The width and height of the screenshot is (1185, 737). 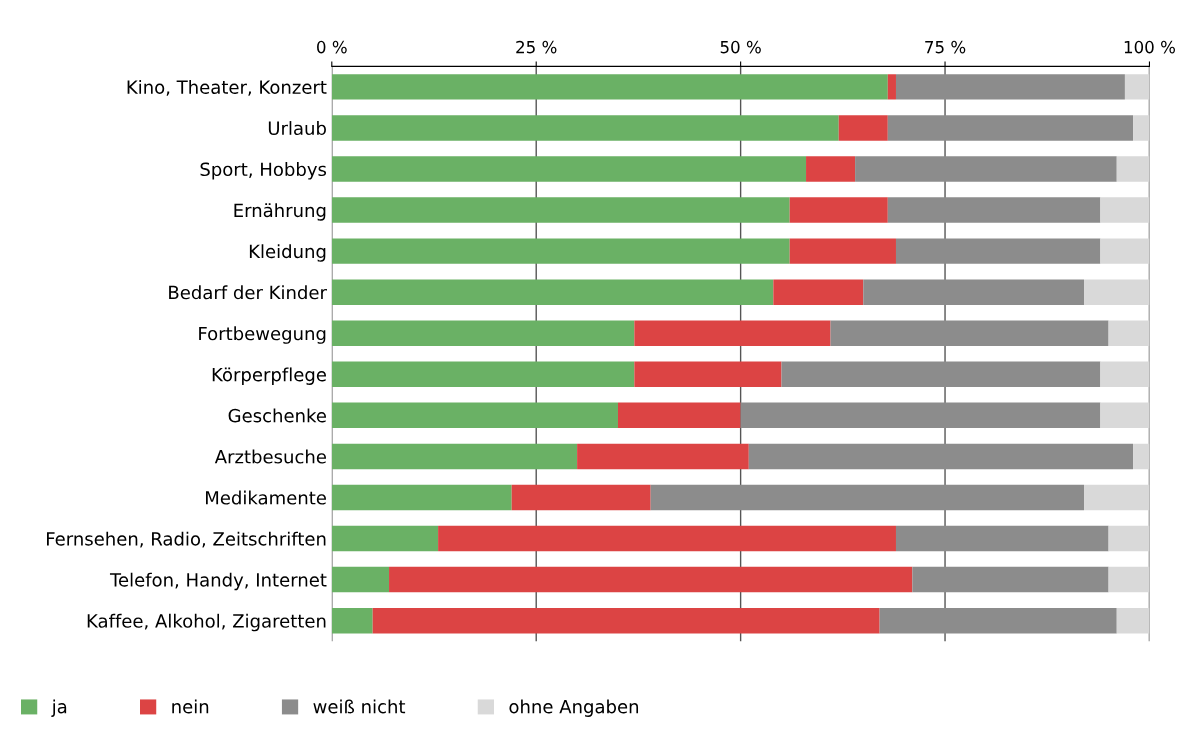 I want to click on y-tick-label: Telefon, Handy, Internet, so click(x=218, y=581).